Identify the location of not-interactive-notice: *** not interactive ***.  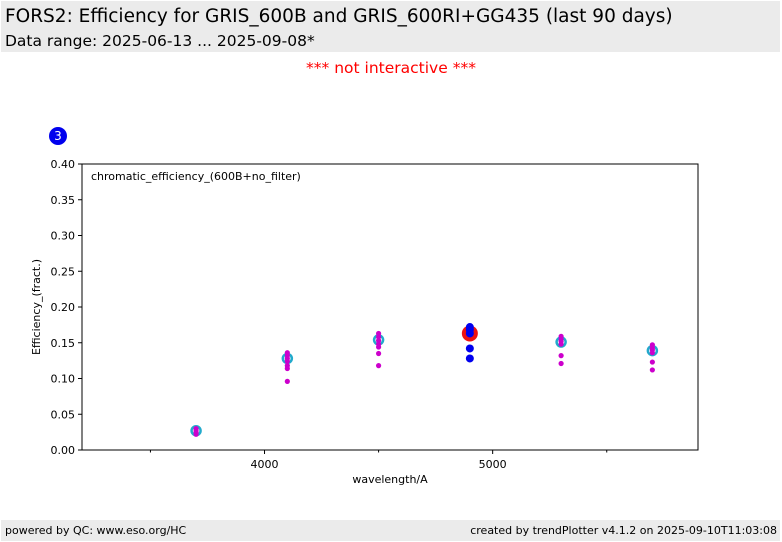
(391, 68).